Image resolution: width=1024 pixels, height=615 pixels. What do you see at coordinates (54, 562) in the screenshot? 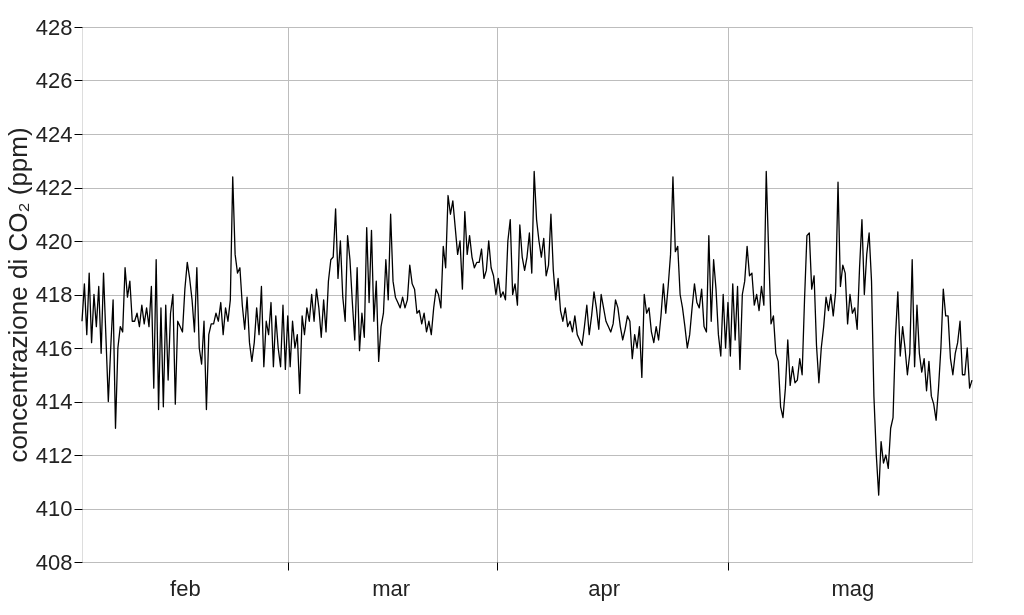
I see `y-tick-label: 408` at bounding box center [54, 562].